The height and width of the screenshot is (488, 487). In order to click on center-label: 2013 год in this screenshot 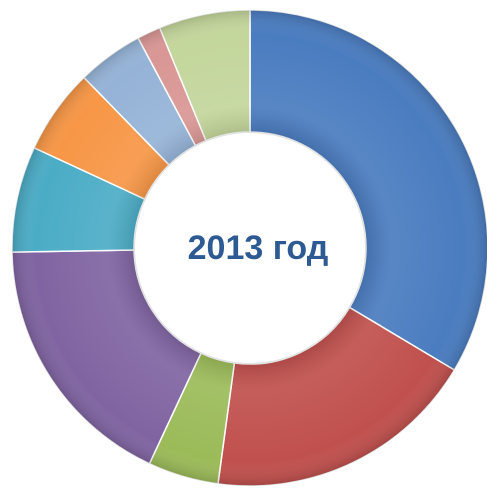, I will do `click(258, 248)`.